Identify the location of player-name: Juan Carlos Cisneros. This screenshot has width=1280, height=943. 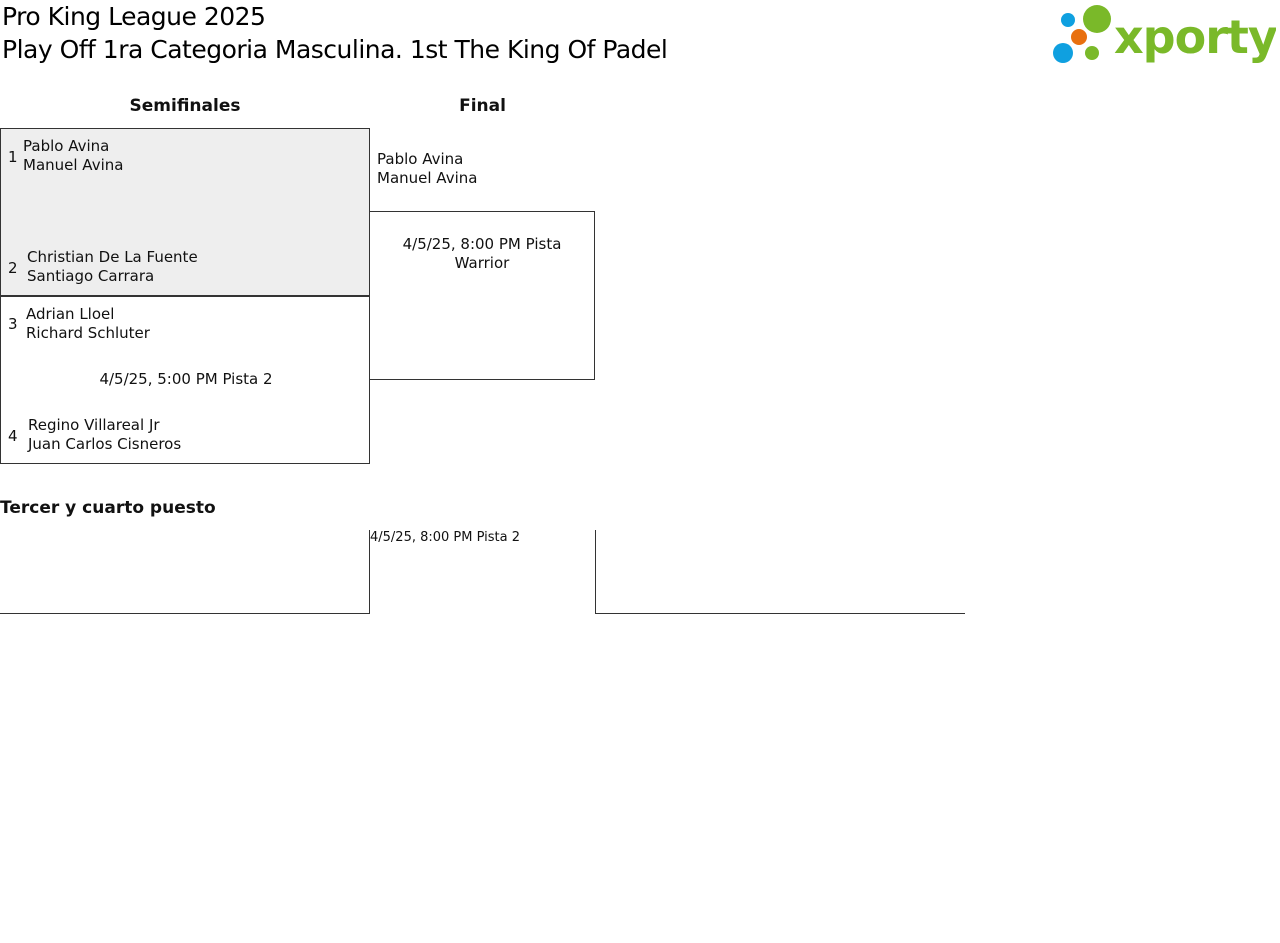
(105, 444).